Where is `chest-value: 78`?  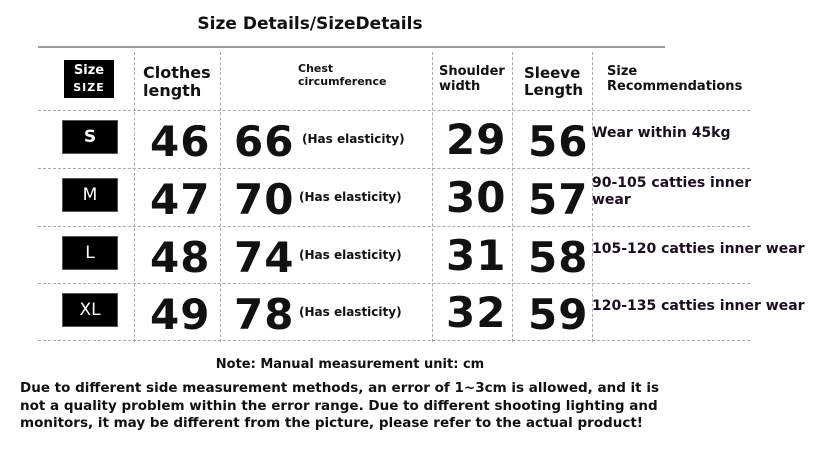 chest-value: 78 is located at coordinates (264, 314).